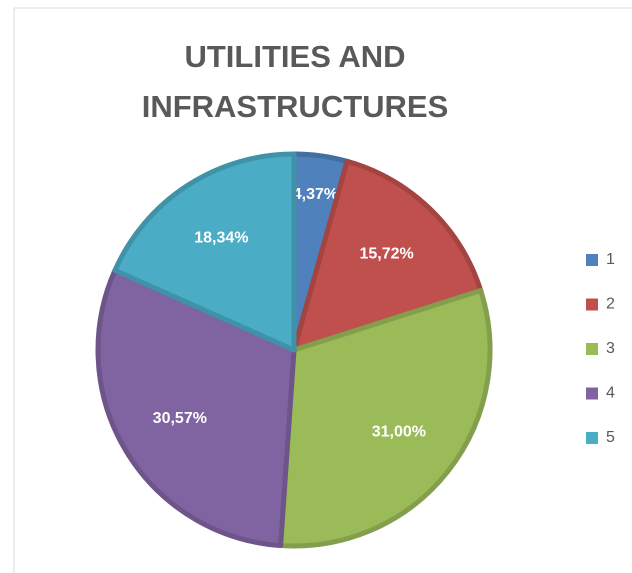  I want to click on legend-label: 4, so click(610, 393).